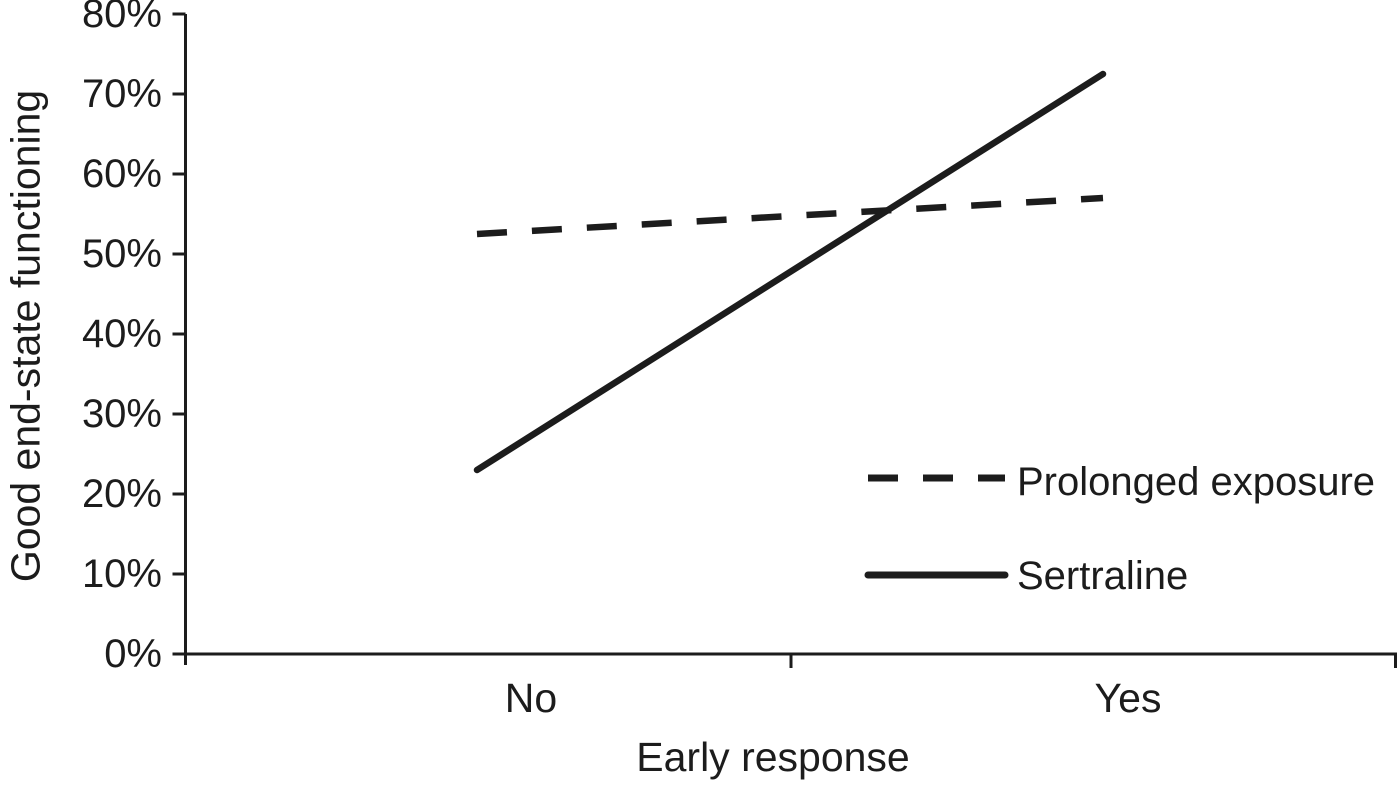 This screenshot has height=787, width=1400. I want to click on y-tick-label: 20%, so click(121, 494).